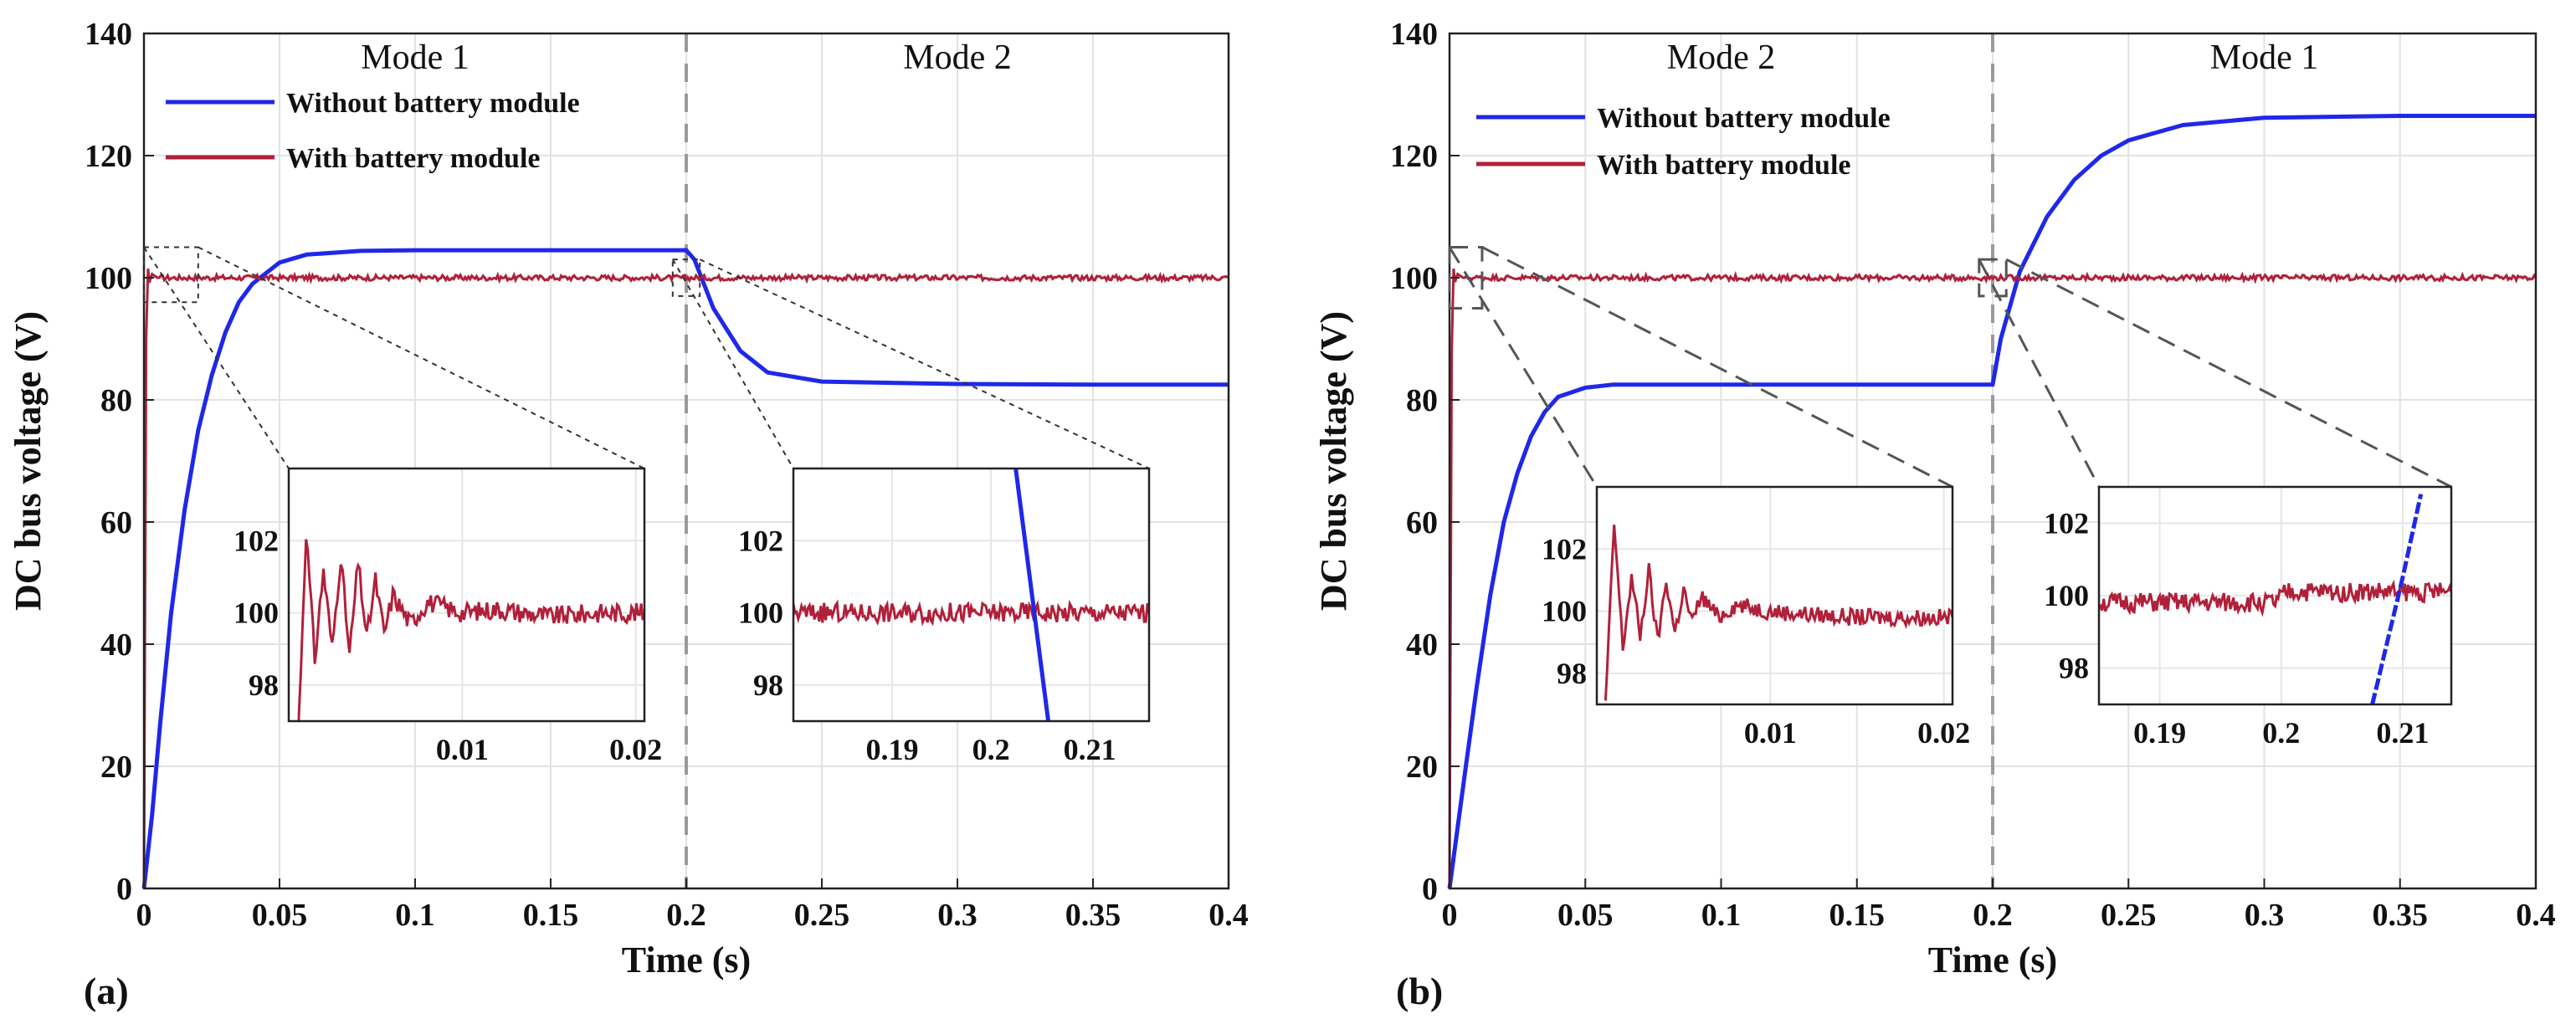 The image size is (2576, 1029). I want to click on inset-y-tick-label: 98, so click(1572, 673).